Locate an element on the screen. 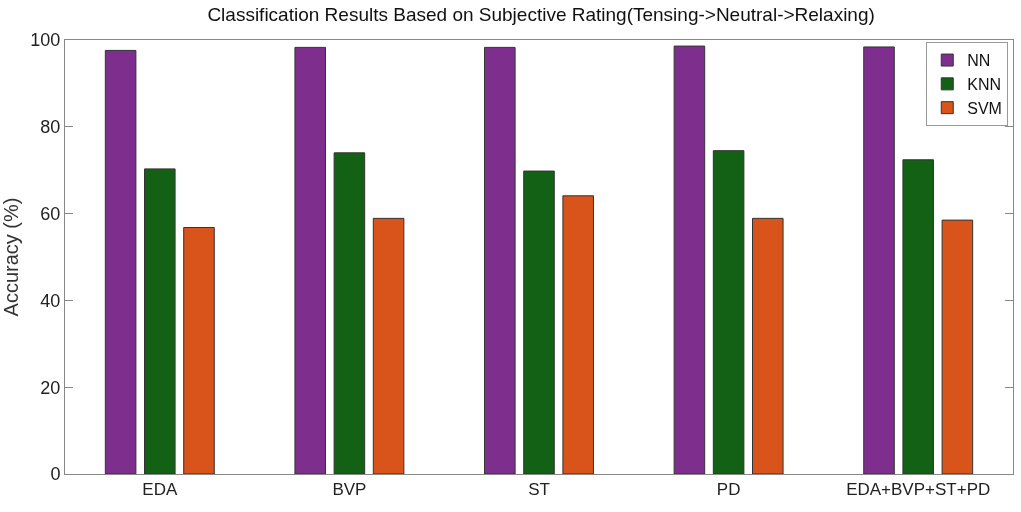 The width and height of the screenshot is (1021, 512). legend-label: KNN is located at coordinates (984, 85).